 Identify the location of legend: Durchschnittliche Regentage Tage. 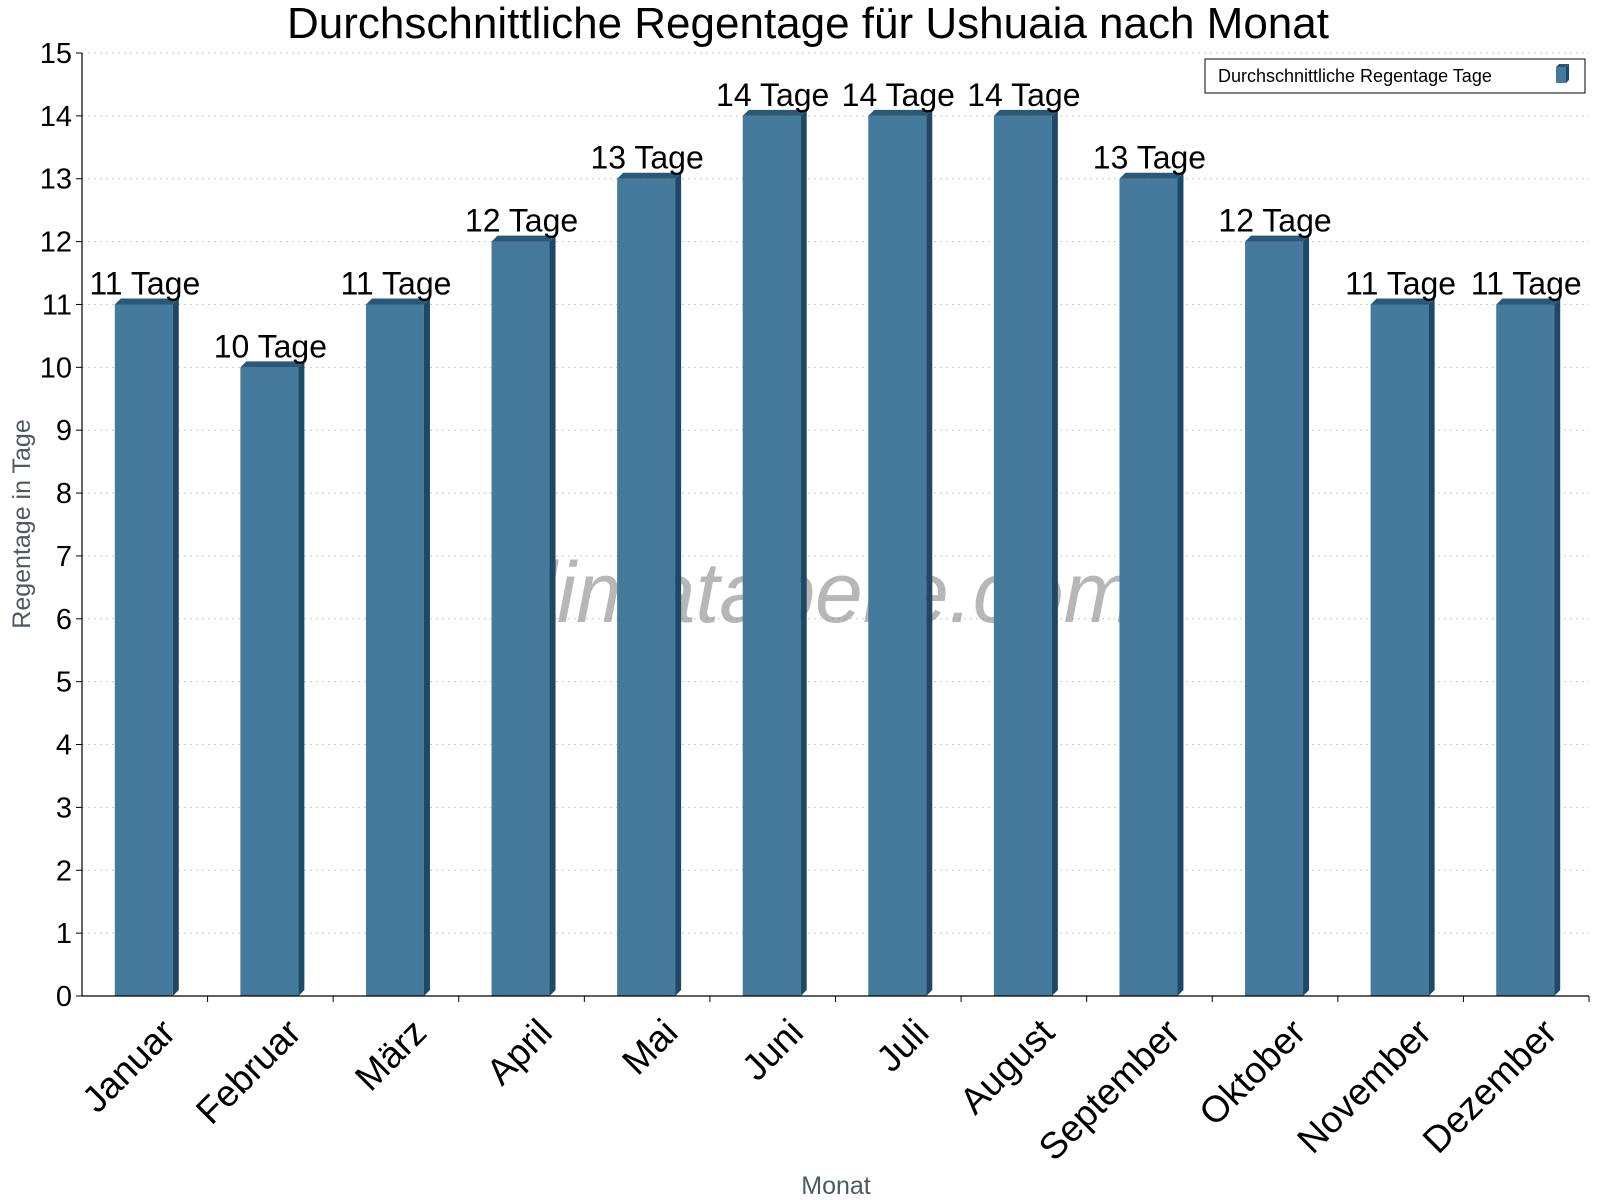
(1395, 76).